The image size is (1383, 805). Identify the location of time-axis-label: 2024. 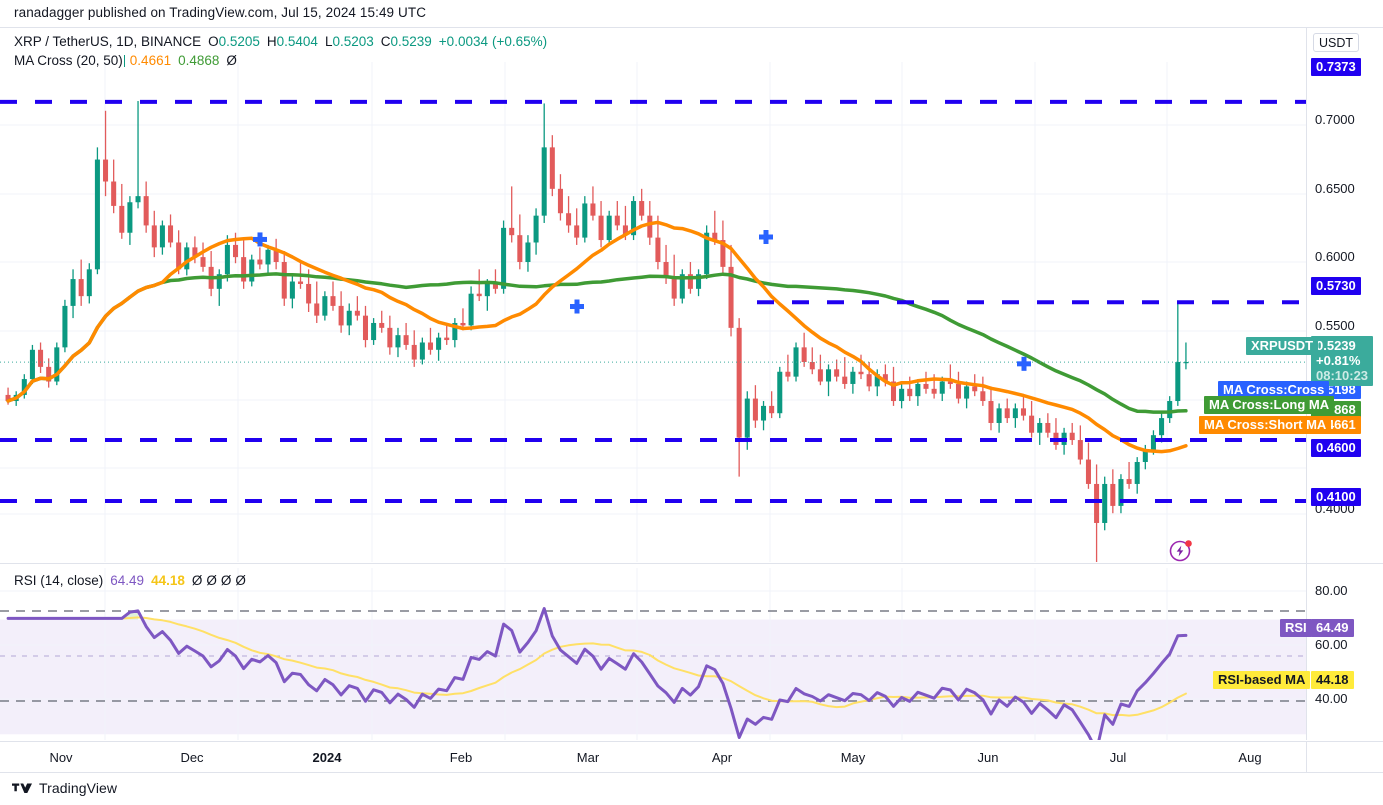
(327, 757).